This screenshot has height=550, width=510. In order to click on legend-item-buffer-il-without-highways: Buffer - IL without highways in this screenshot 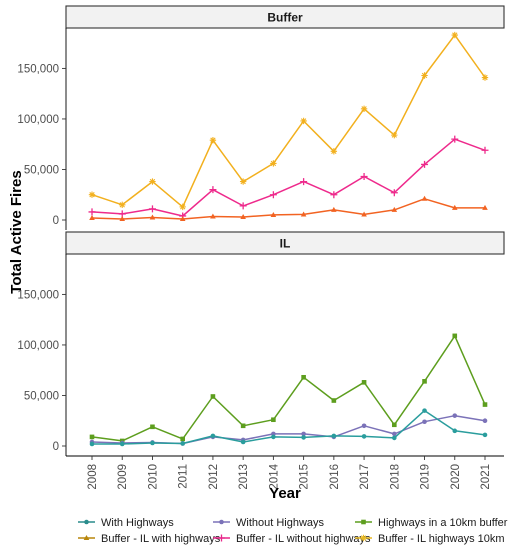, I will do `click(292, 539)`.